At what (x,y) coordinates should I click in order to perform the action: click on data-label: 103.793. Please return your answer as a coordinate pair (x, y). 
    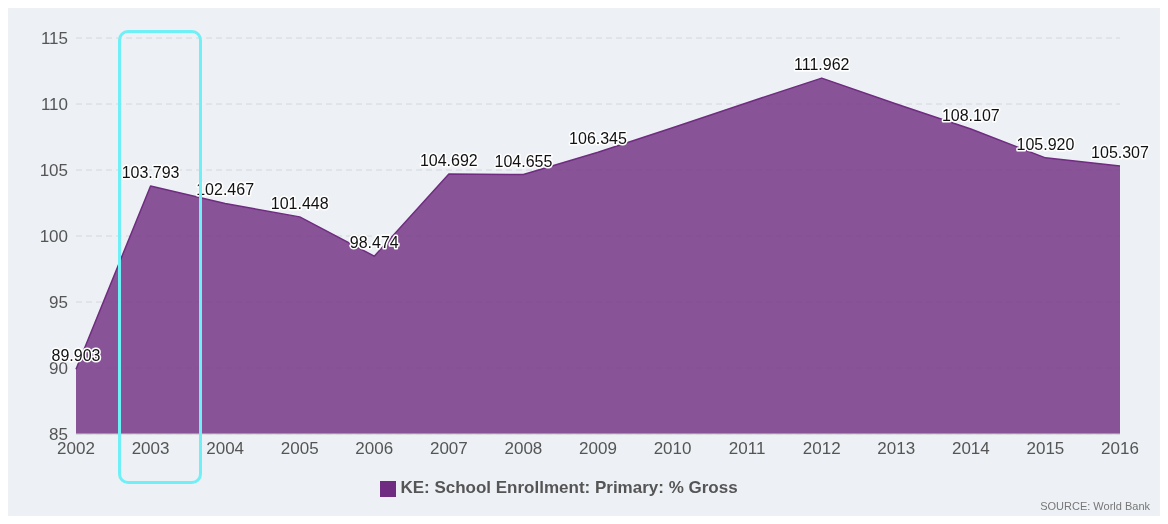
    Looking at the image, I should click on (150, 172).